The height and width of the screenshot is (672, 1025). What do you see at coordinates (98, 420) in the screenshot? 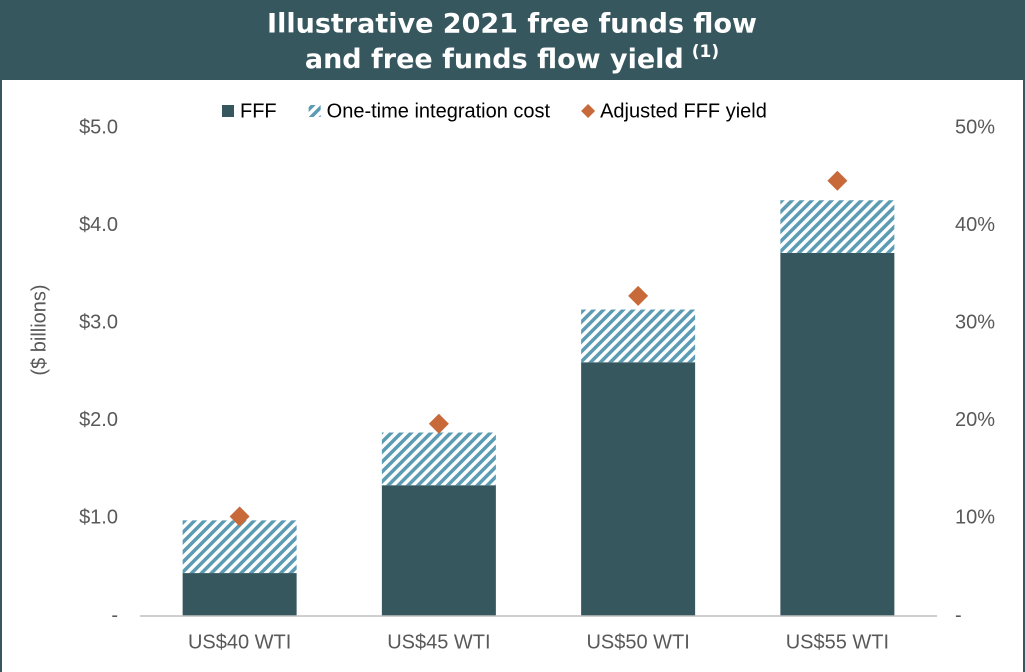
I see `y-tick-label: $2.0` at bounding box center [98, 420].